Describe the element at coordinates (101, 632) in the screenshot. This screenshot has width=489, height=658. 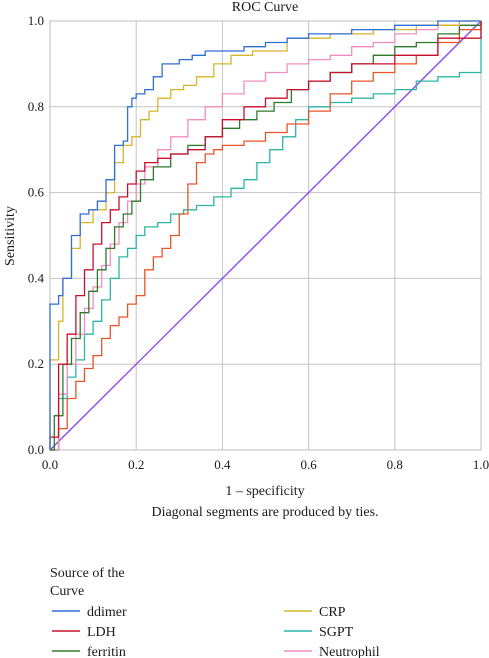
I see `legend-label-ldh: LDH` at that location.